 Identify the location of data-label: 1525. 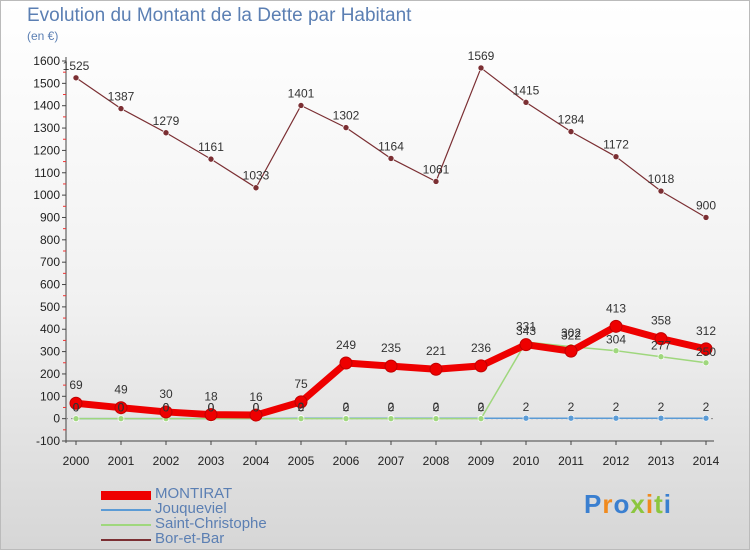
(76, 66).